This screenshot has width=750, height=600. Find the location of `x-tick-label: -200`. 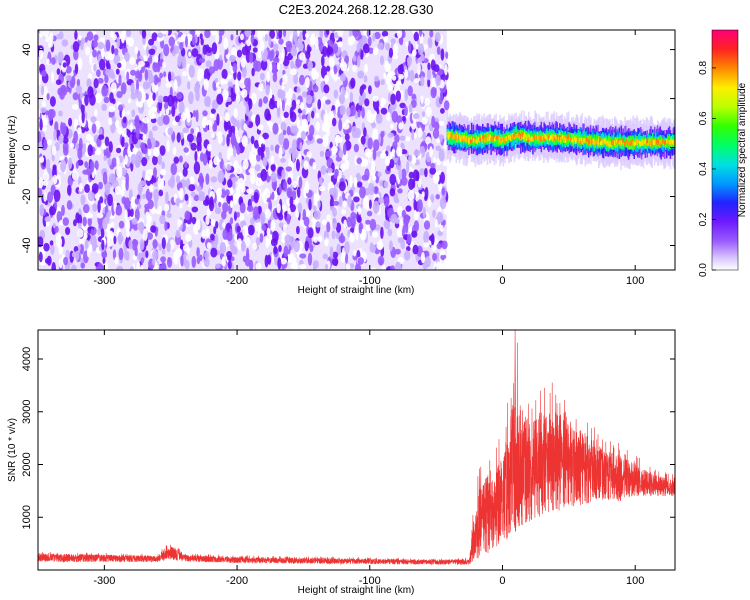

x-tick-label: -200 is located at coordinates (237, 581).